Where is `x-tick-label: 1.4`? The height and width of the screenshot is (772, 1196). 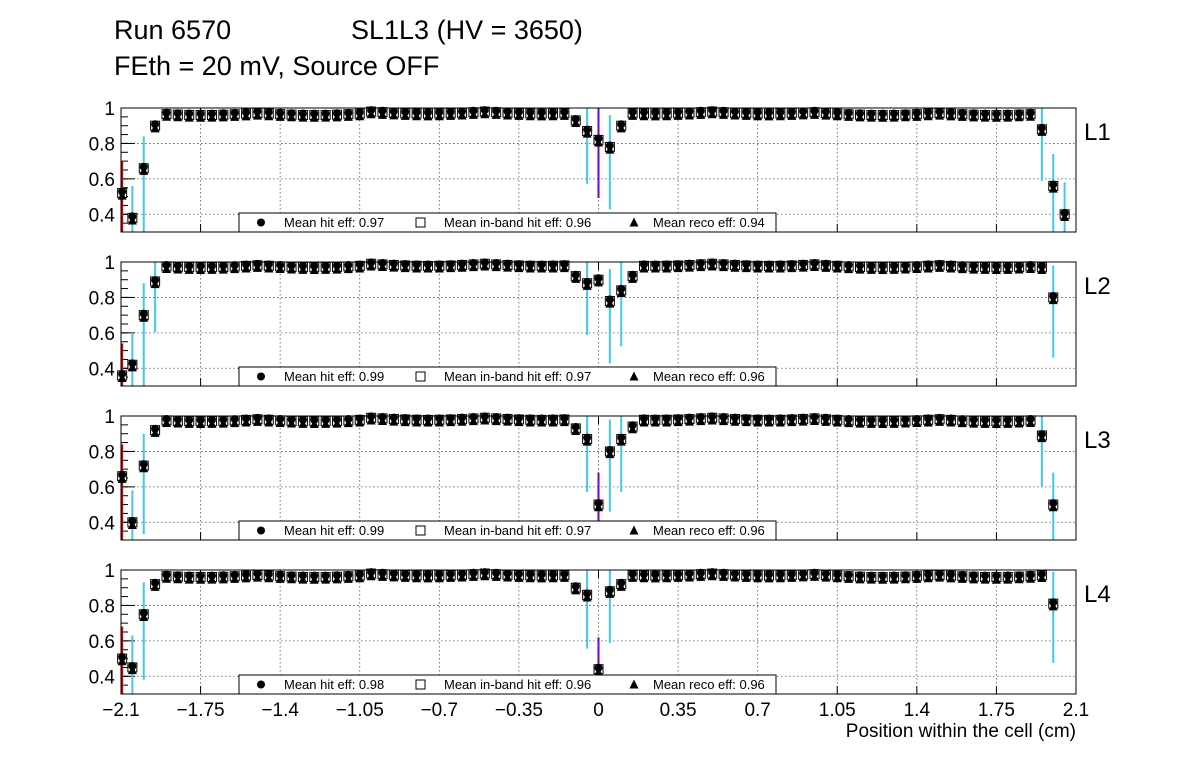 x-tick-label: 1.4 is located at coordinates (917, 710).